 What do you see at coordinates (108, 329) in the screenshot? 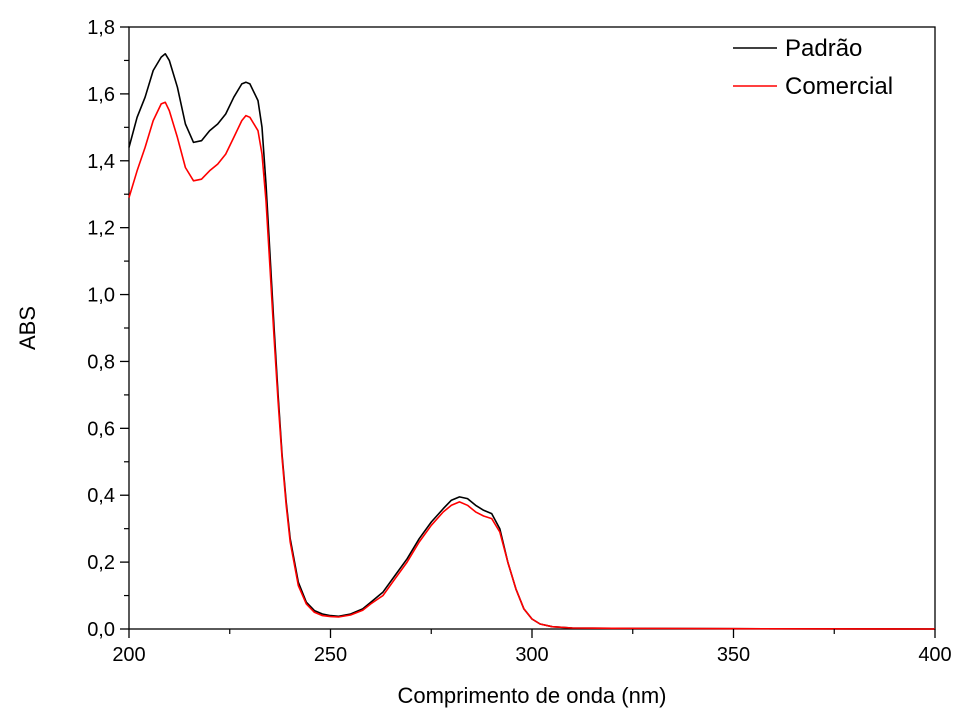
I see `y-axis: 0,0 0,2 0,4 0,6 0,8 1,0 1,2 1,4 1,6 1,8` at bounding box center [108, 329].